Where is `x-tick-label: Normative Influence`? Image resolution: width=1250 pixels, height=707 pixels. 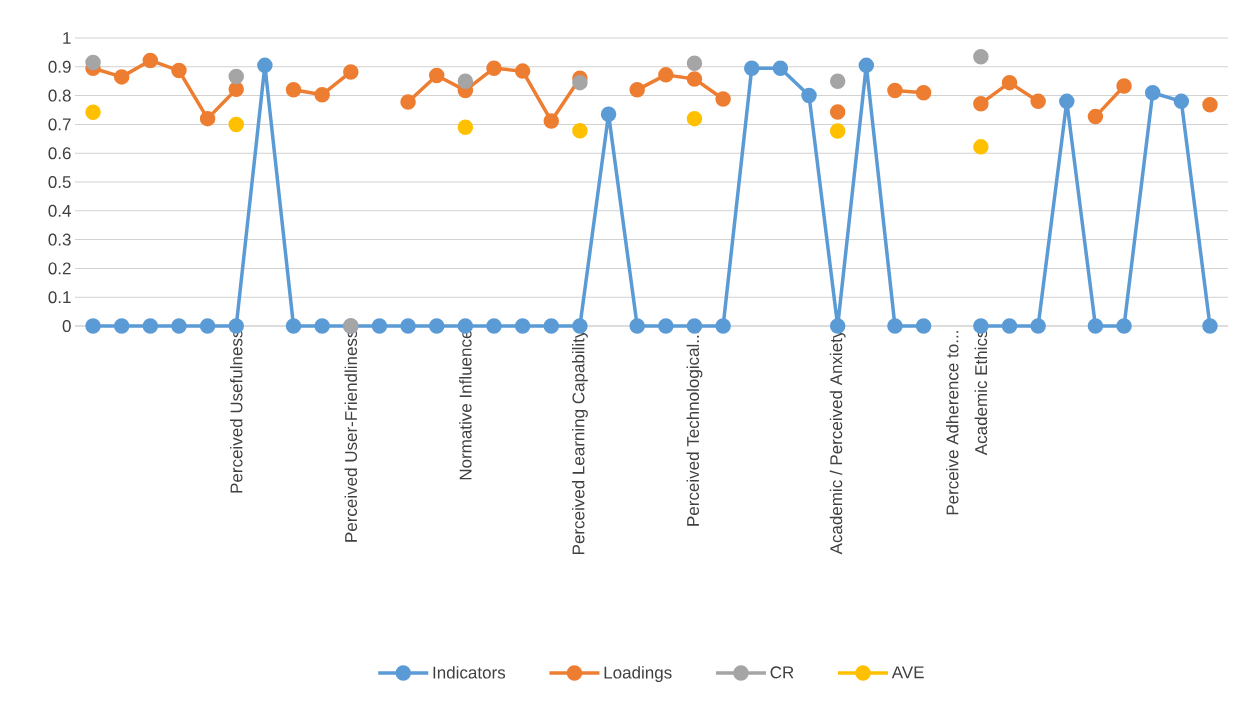
x-tick-label: Normative Influence is located at coordinates (465, 405).